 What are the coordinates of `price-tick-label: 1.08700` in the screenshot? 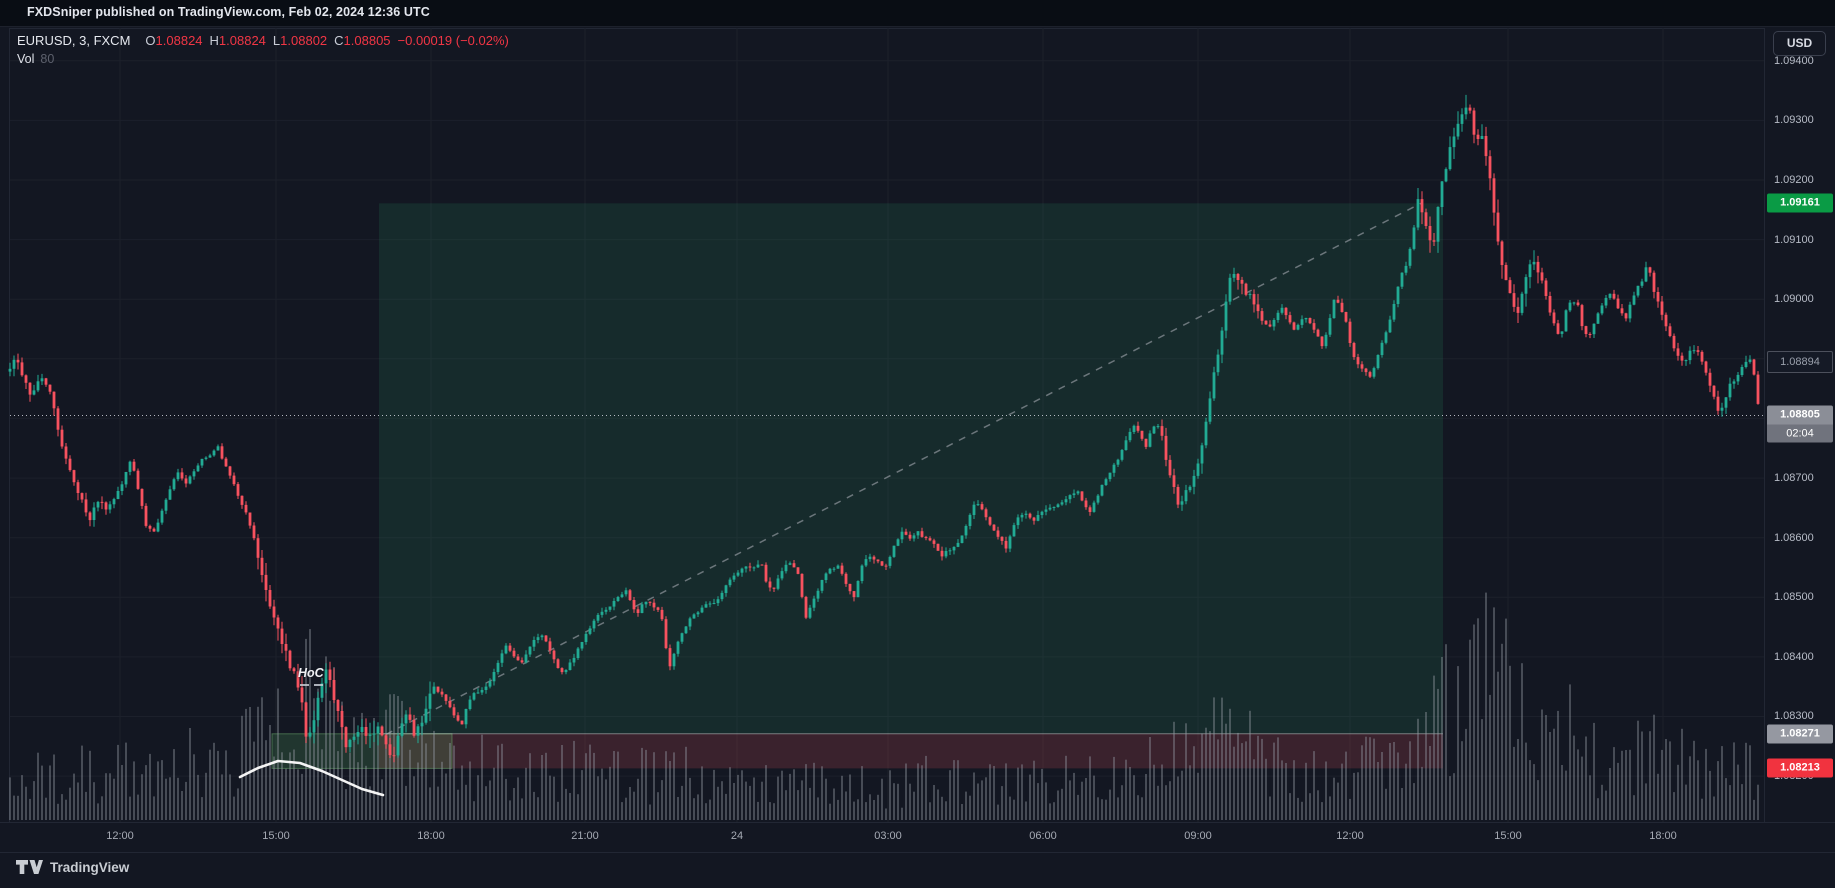 It's located at (1794, 478).